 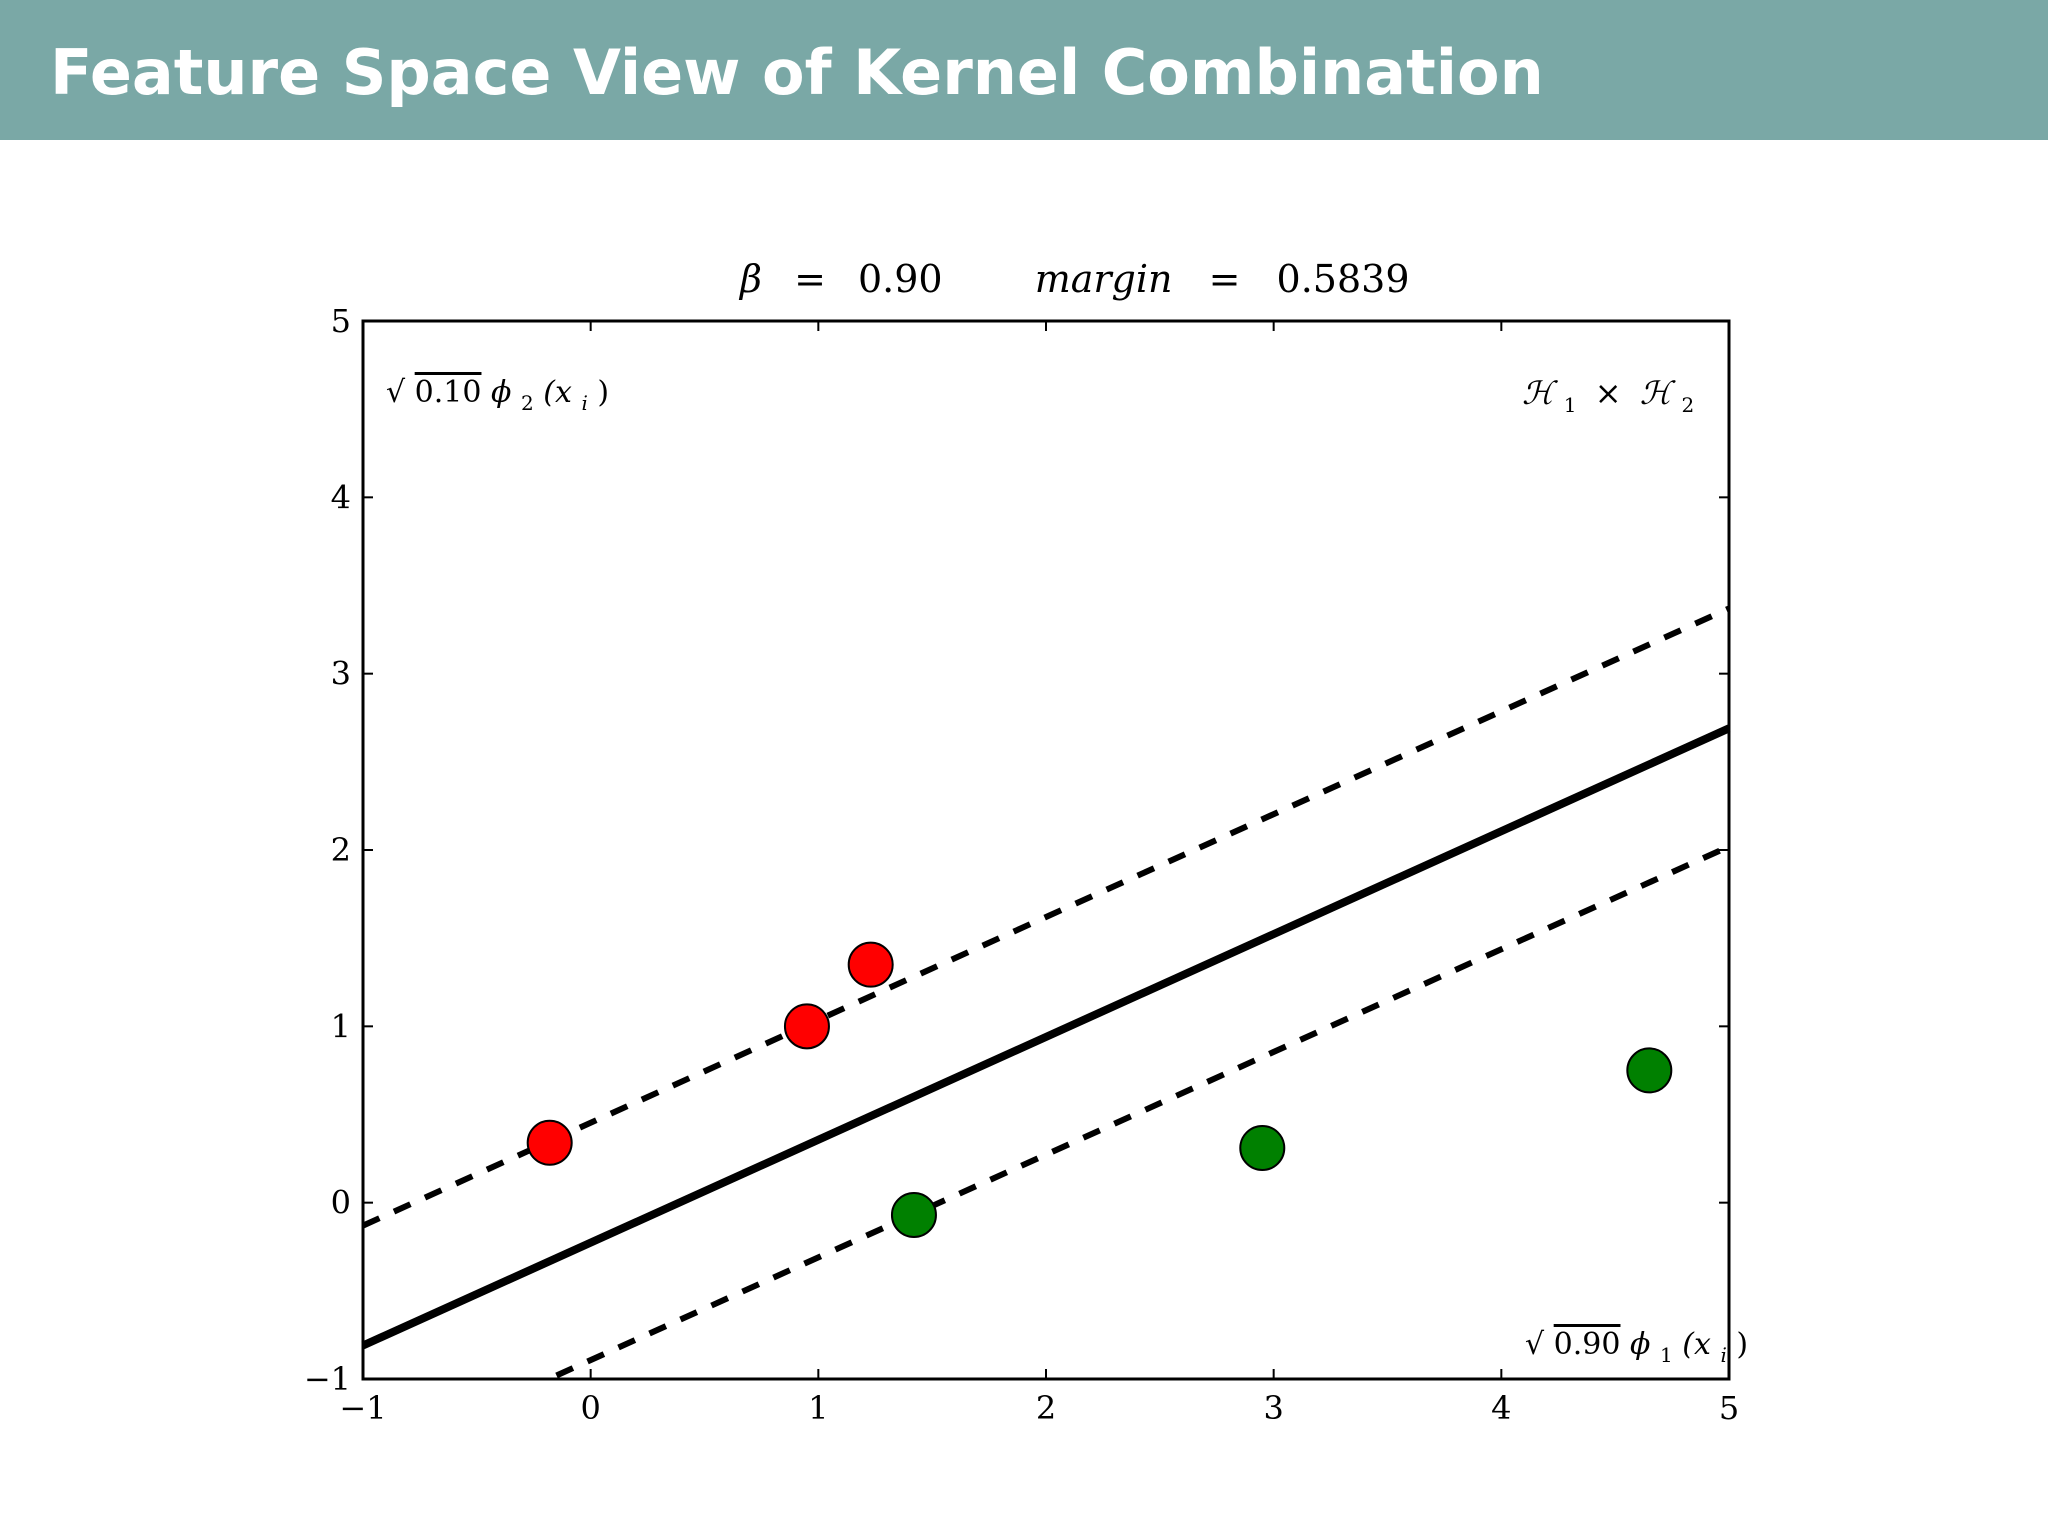 I want to click on x-tick-label: 1, so click(x=818, y=1408).